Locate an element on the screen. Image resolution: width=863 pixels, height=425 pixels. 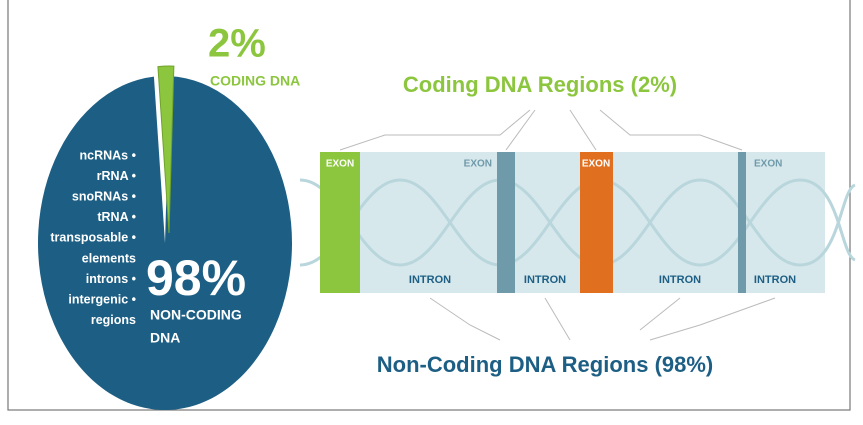
noncoding-item: intergenic • is located at coordinates (102, 299).